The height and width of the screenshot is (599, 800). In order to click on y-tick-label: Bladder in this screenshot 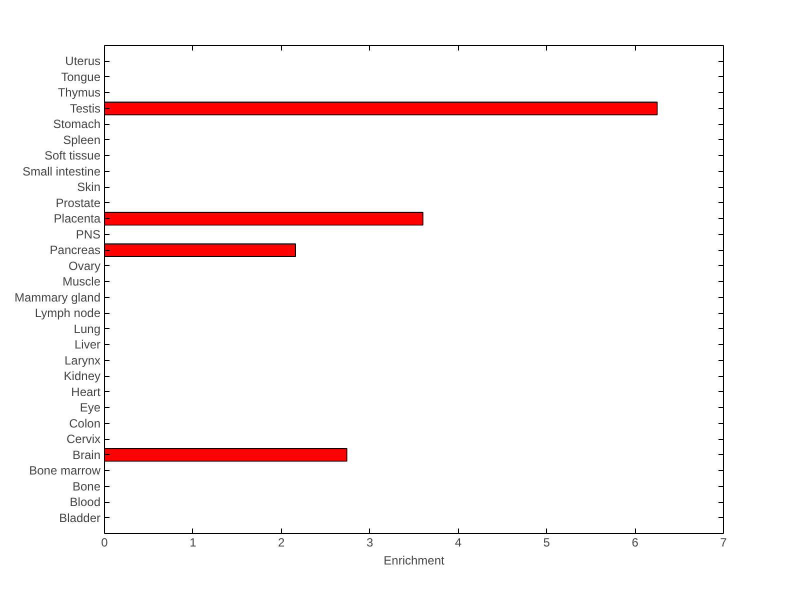, I will do `click(80, 517)`.